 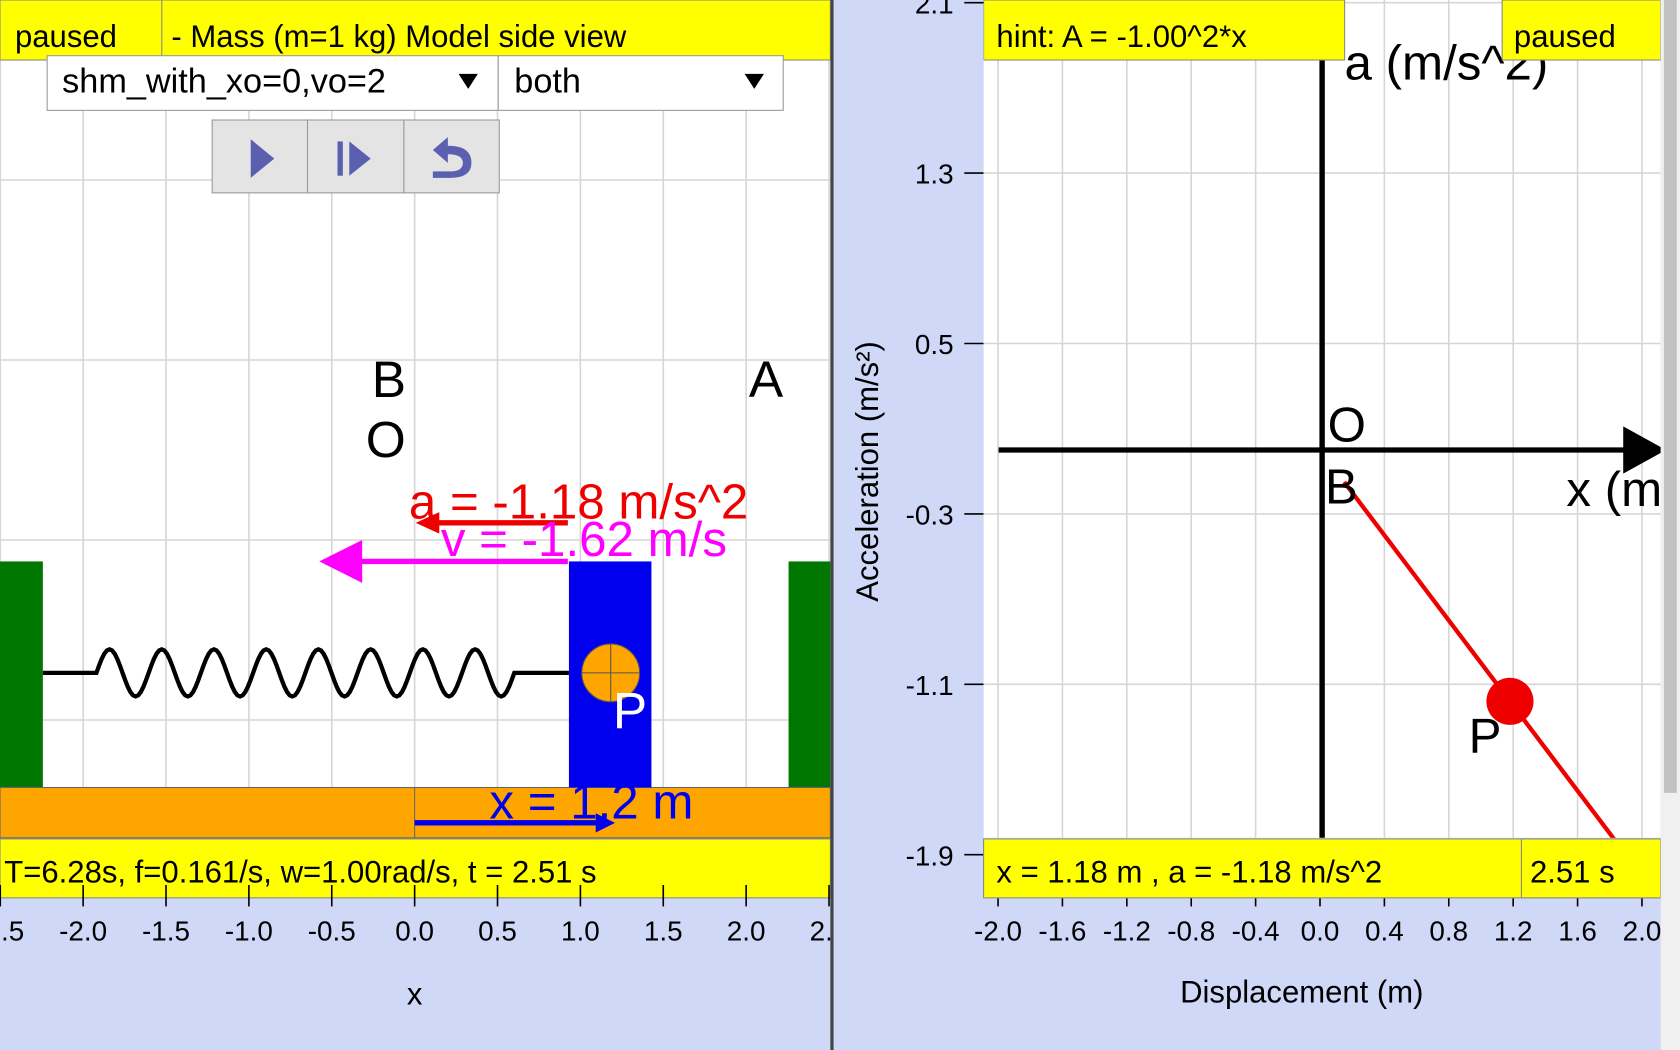 I want to click on reset-icon, so click(x=452, y=157).